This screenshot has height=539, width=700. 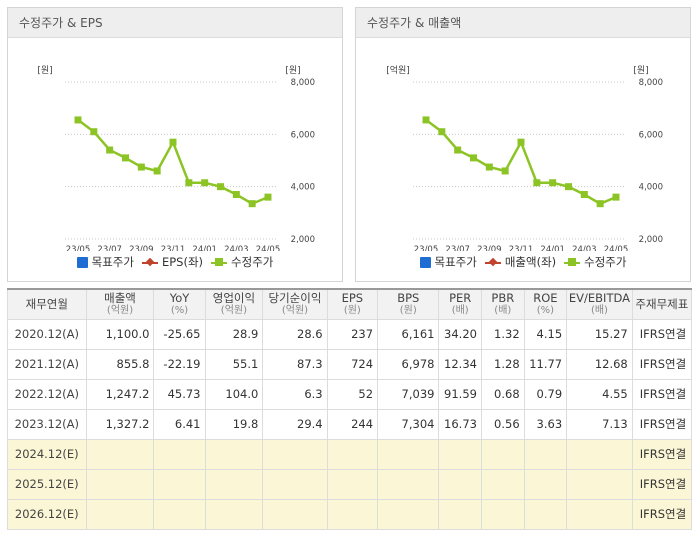 What do you see at coordinates (234, 424) in the screenshot?
I see `table-cell: 19.8` at bounding box center [234, 424].